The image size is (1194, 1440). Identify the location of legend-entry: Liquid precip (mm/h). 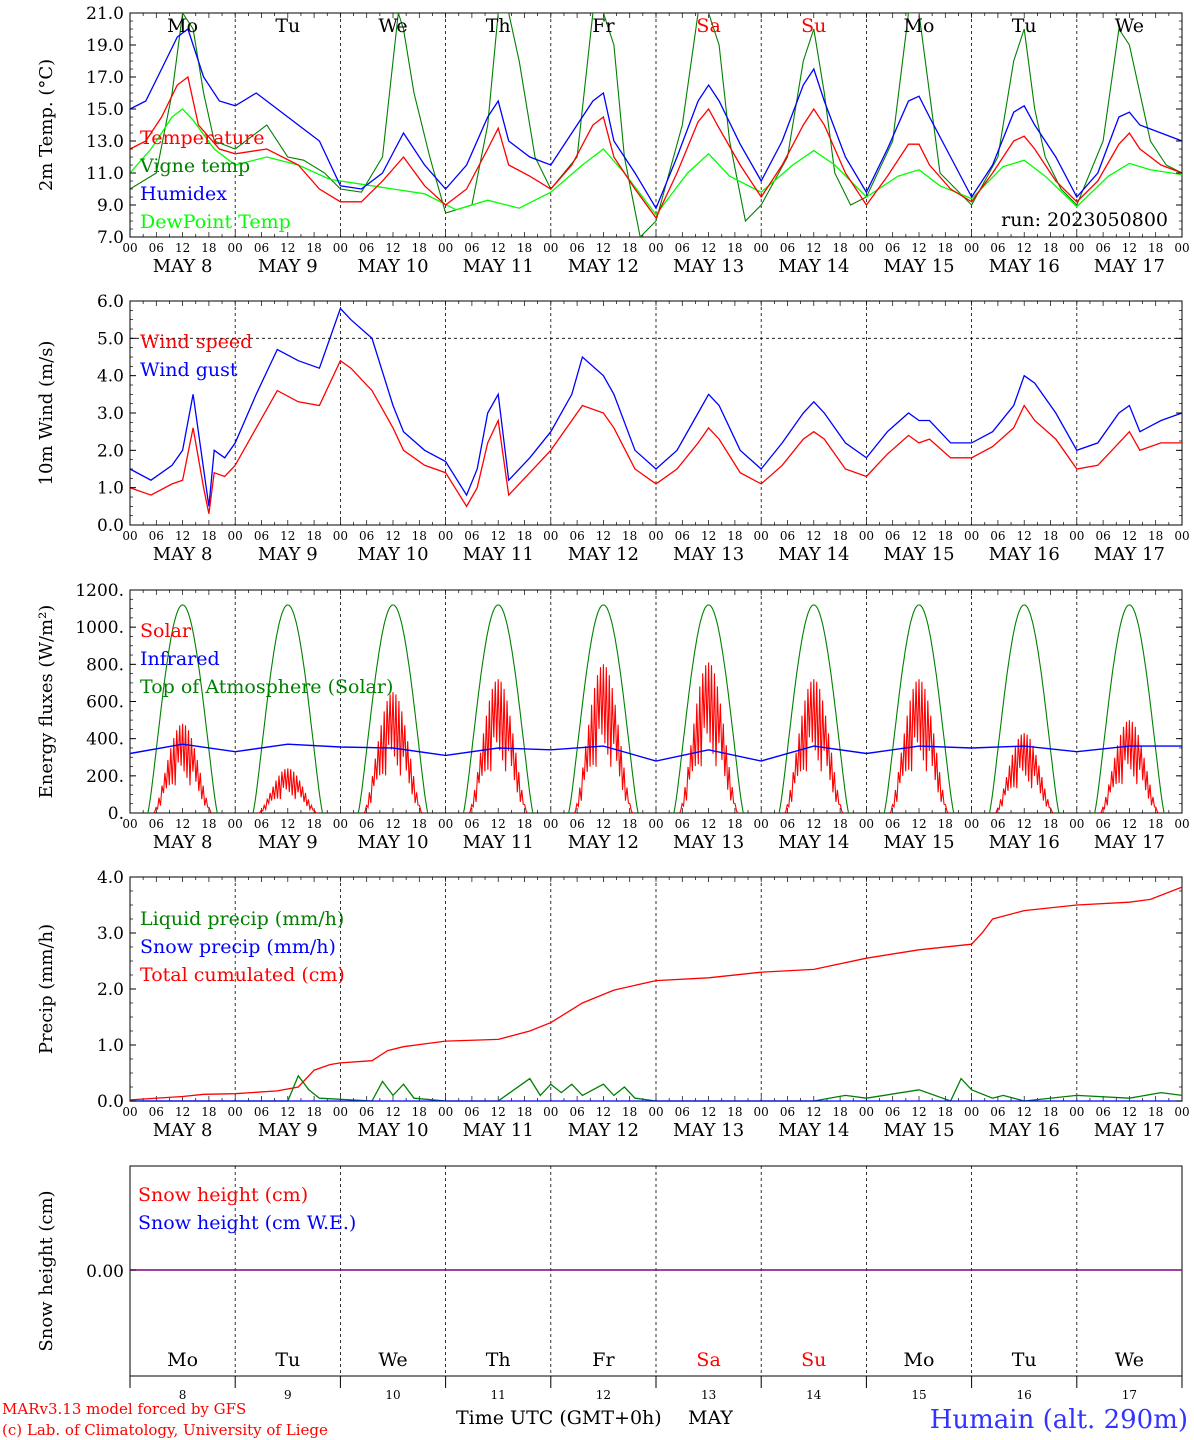
(242, 919).